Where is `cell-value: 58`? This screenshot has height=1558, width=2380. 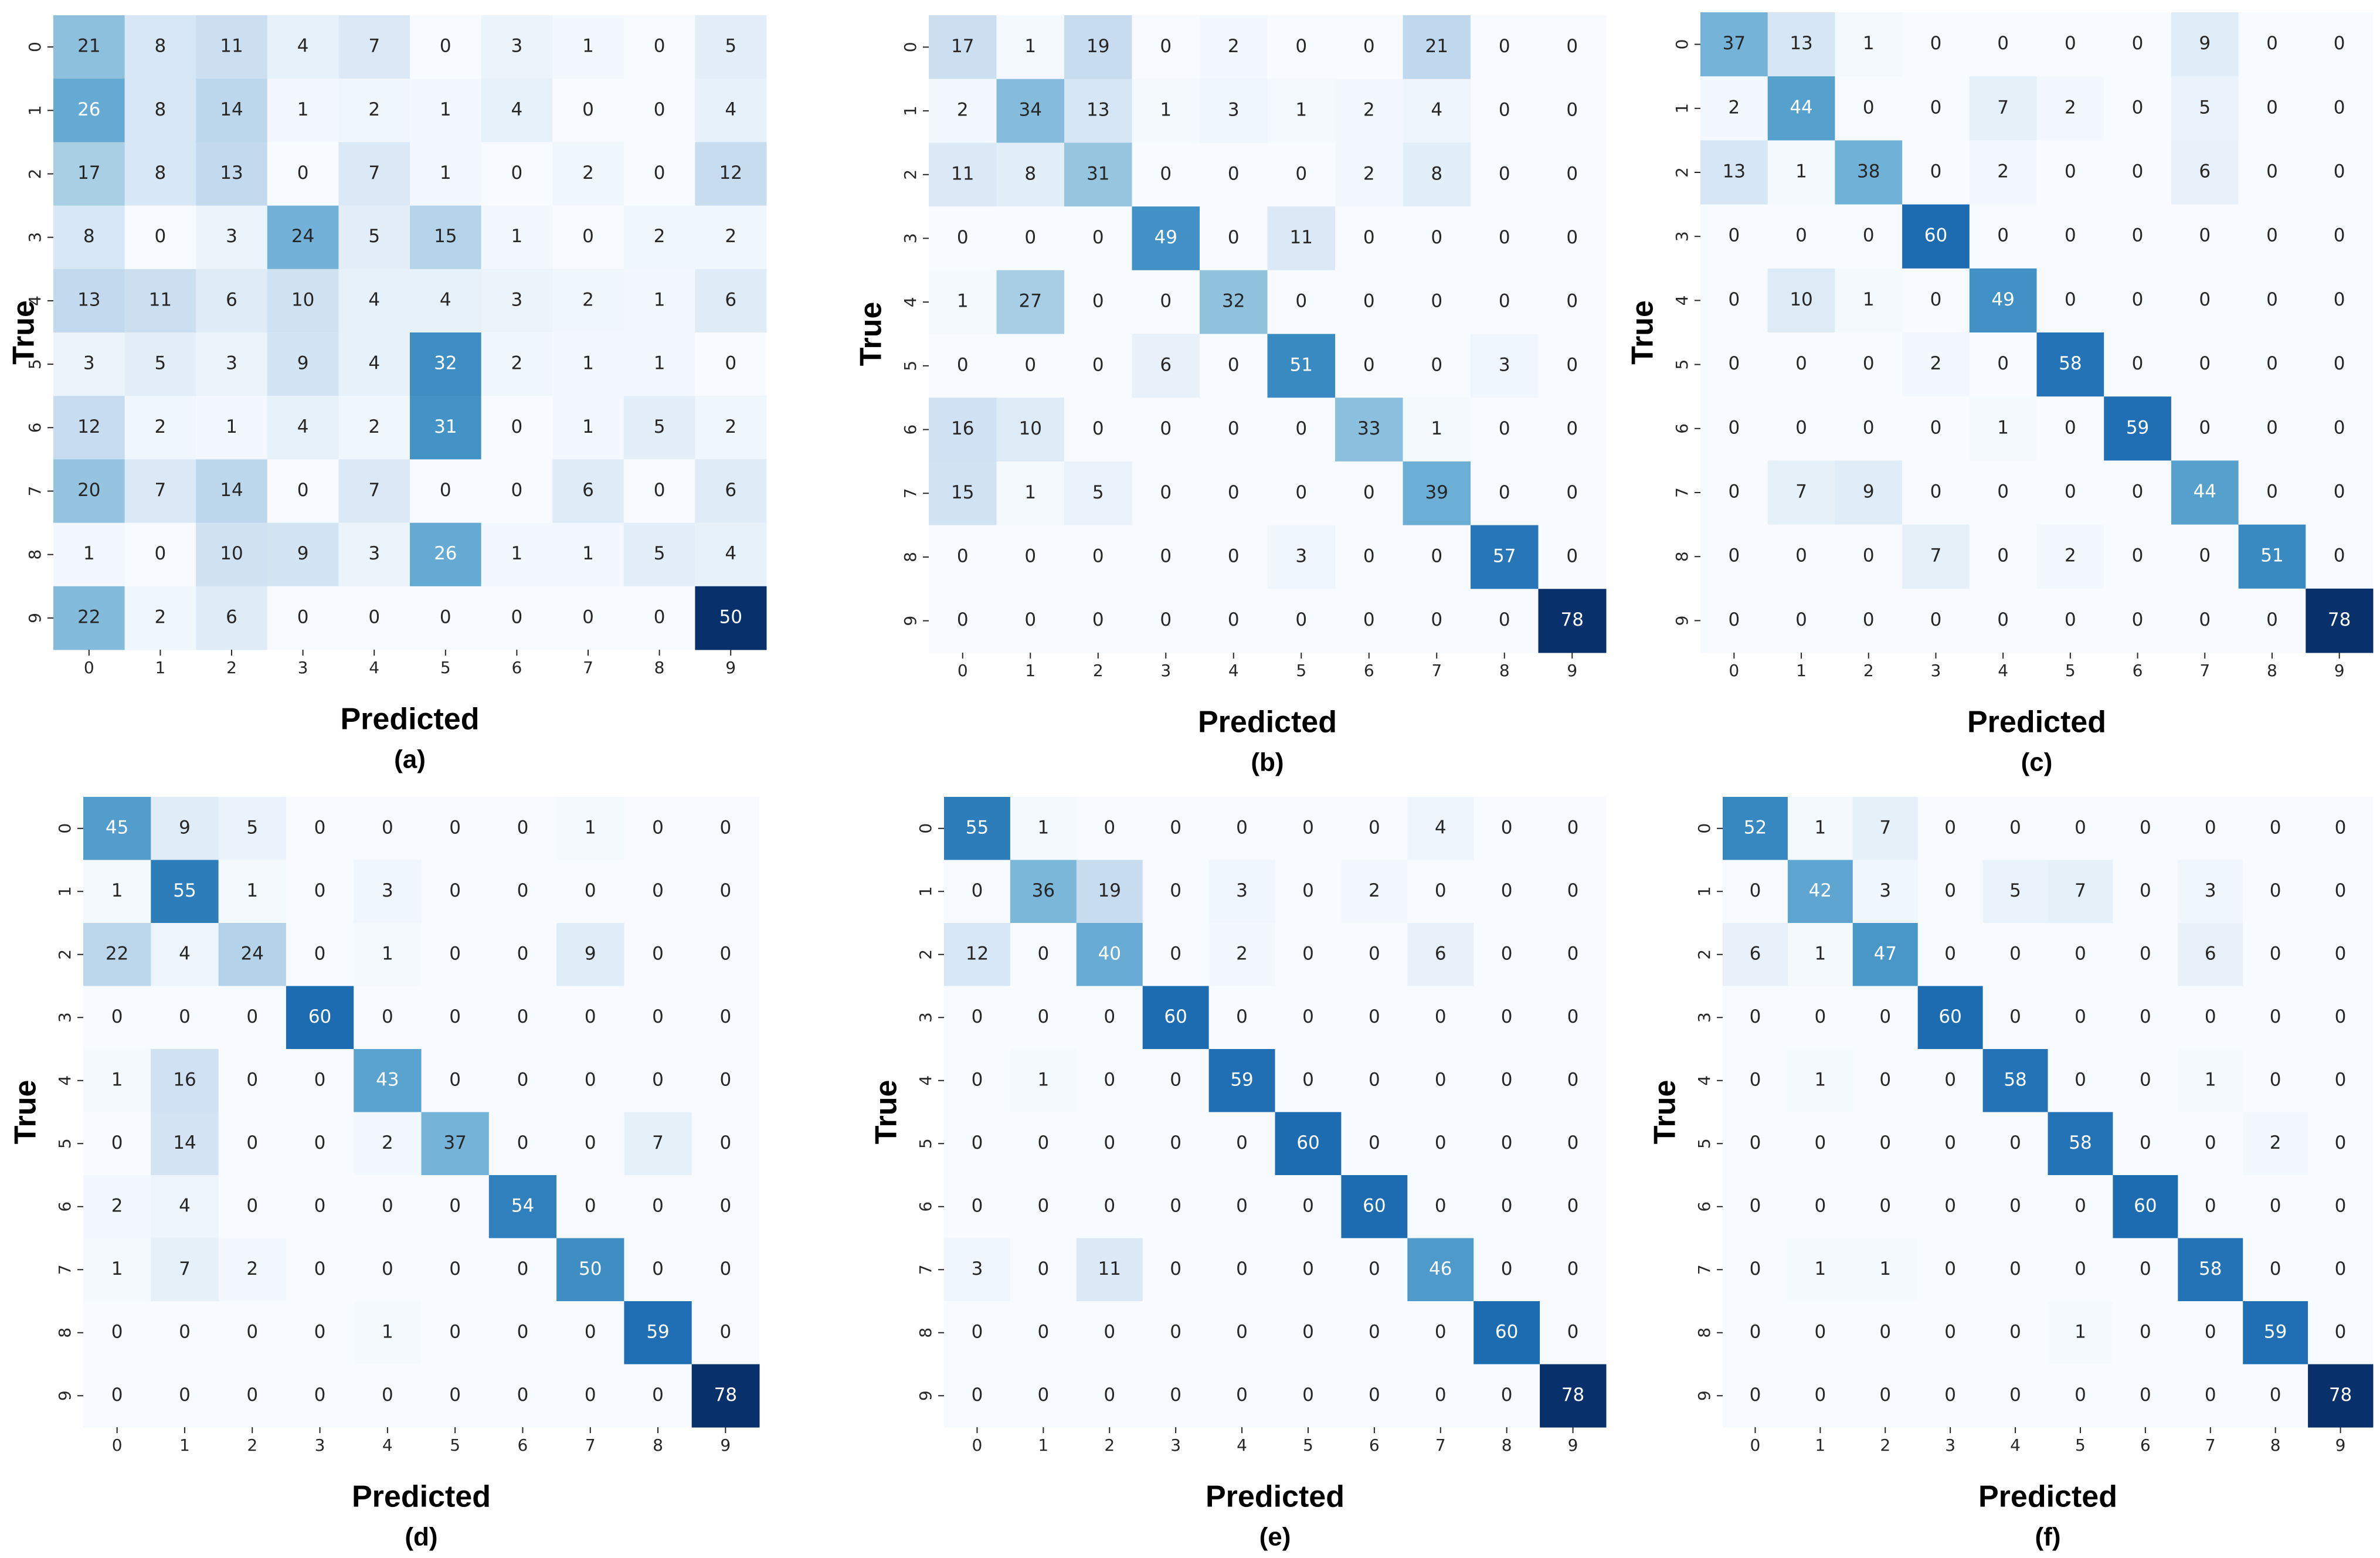 cell-value: 58 is located at coordinates (2070, 363).